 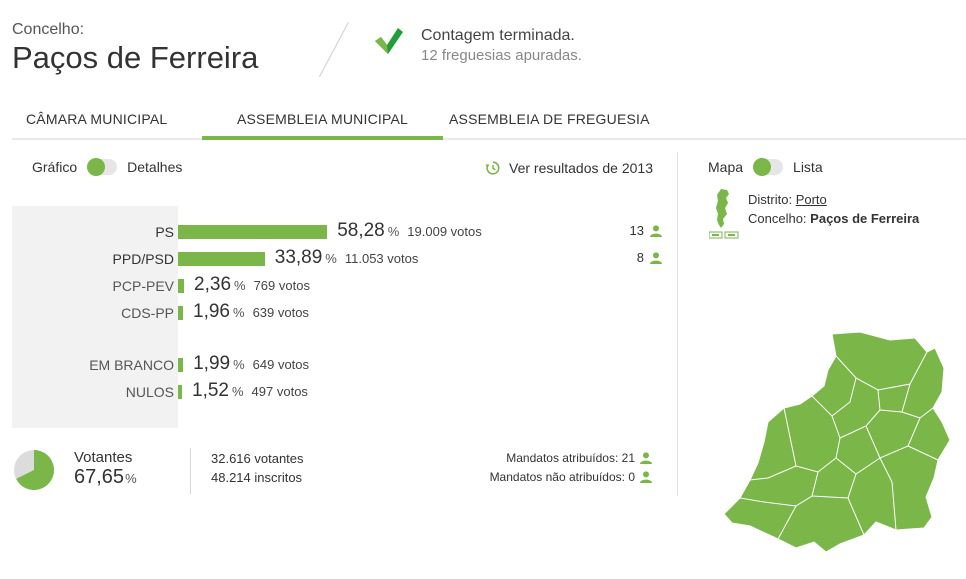 What do you see at coordinates (337, 392) in the screenshot?
I see `result-row: NULOS 1,52% 497 votos` at bounding box center [337, 392].